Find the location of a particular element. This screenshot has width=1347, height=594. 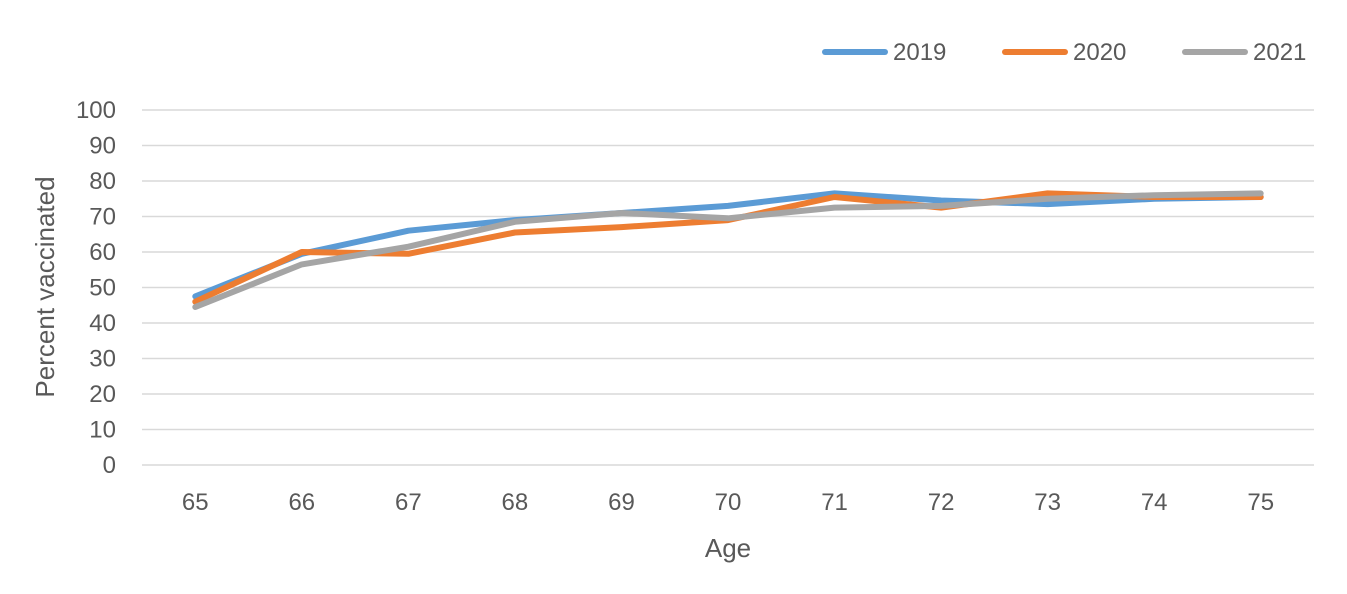

x-tick-label: 66 is located at coordinates (301, 502).